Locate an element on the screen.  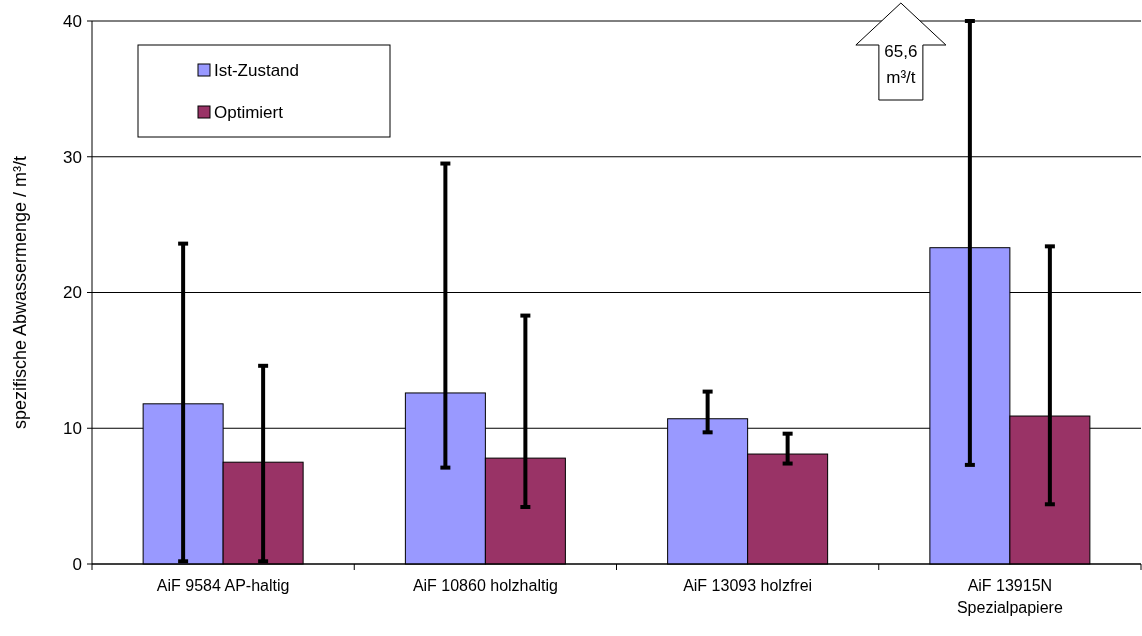
x-tick-label: AiF 10860 holzhaltig is located at coordinates (485, 585).